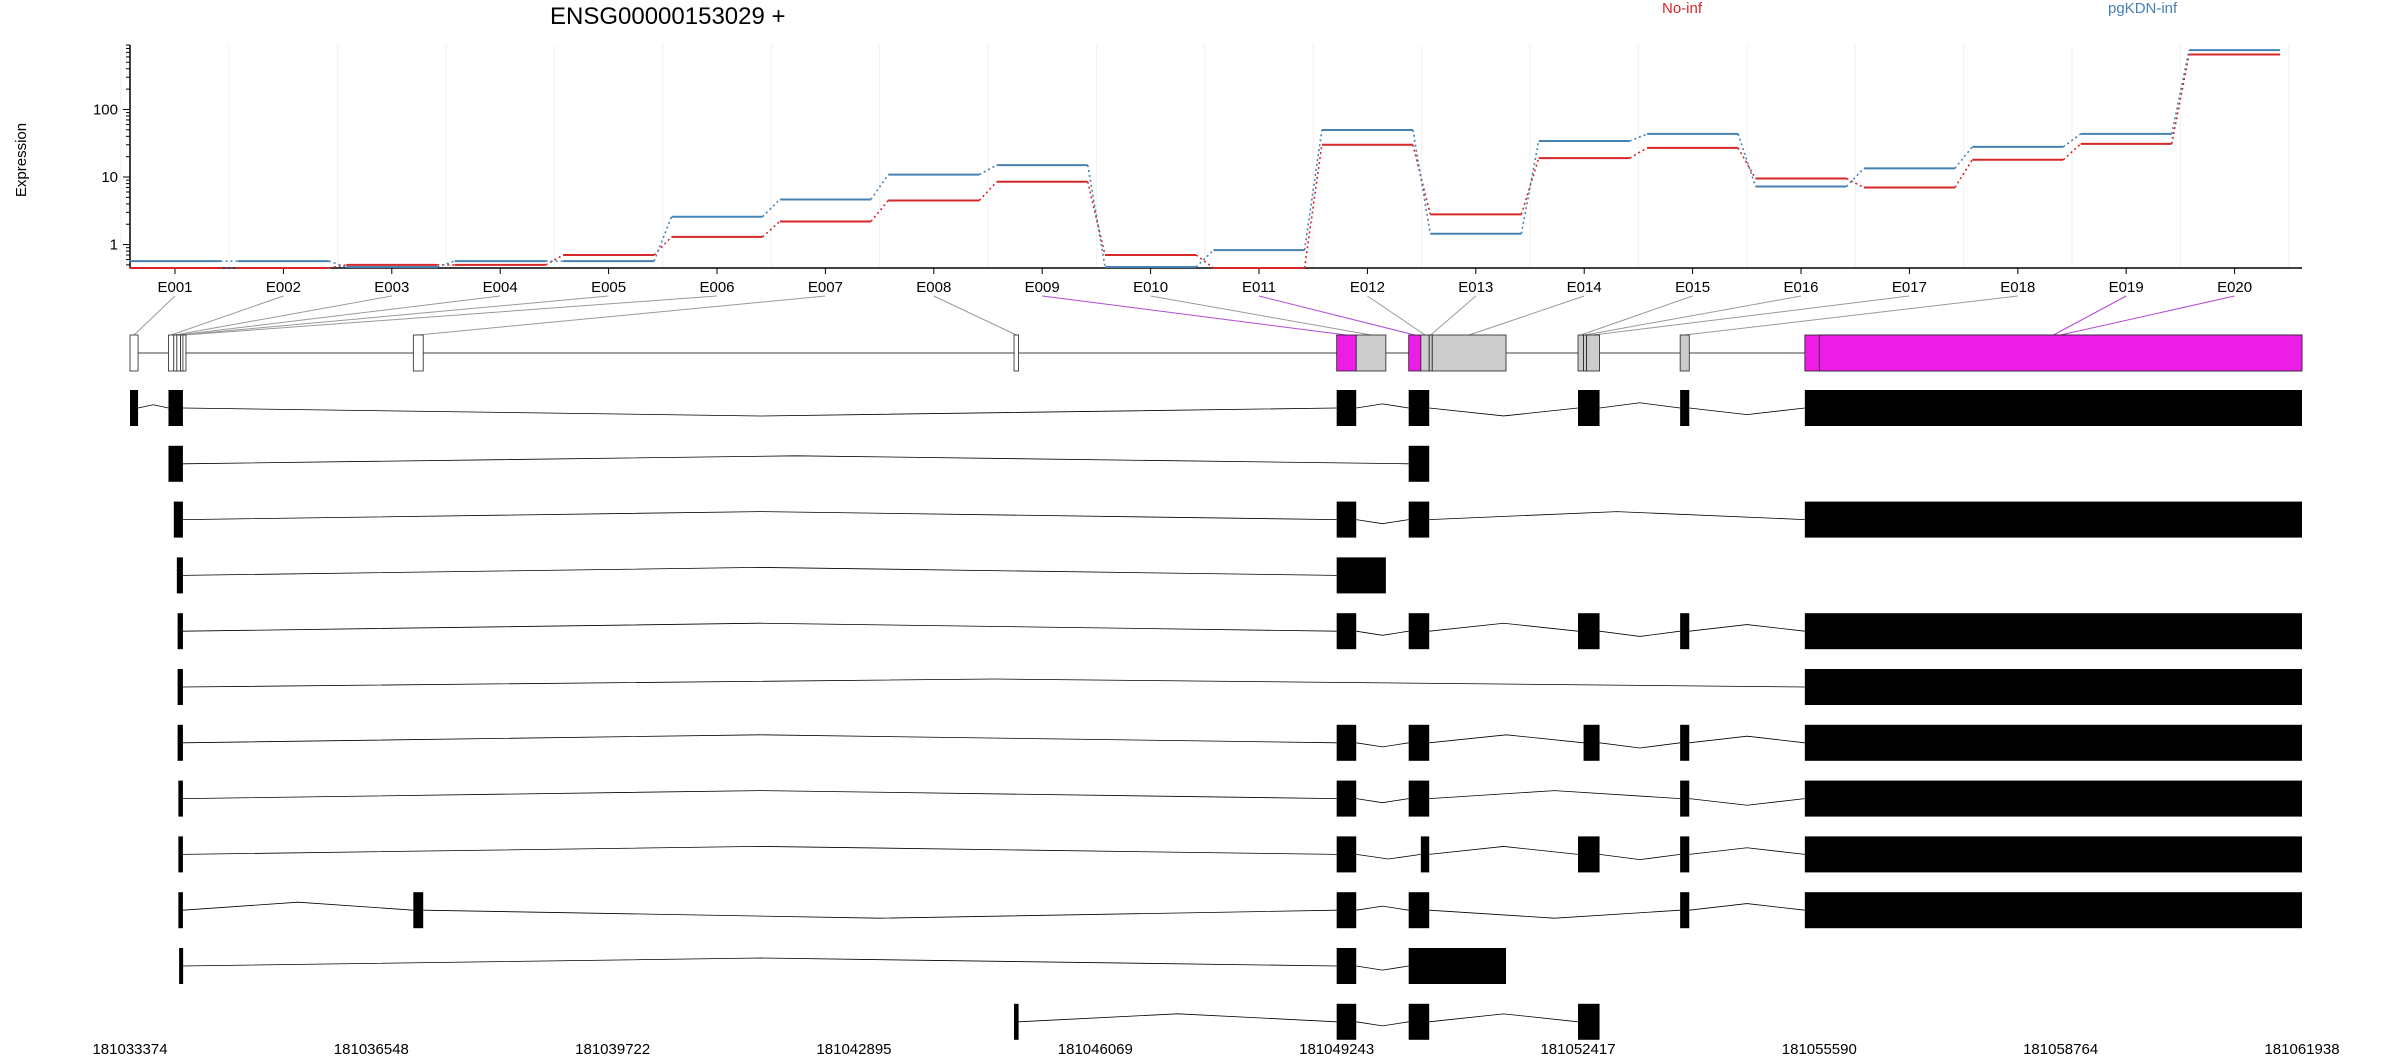 This screenshot has height=1060, width=2400. What do you see at coordinates (2143, 8) in the screenshot?
I see `legend-entry-pgkdn-inf: pgKDN-inf` at bounding box center [2143, 8].